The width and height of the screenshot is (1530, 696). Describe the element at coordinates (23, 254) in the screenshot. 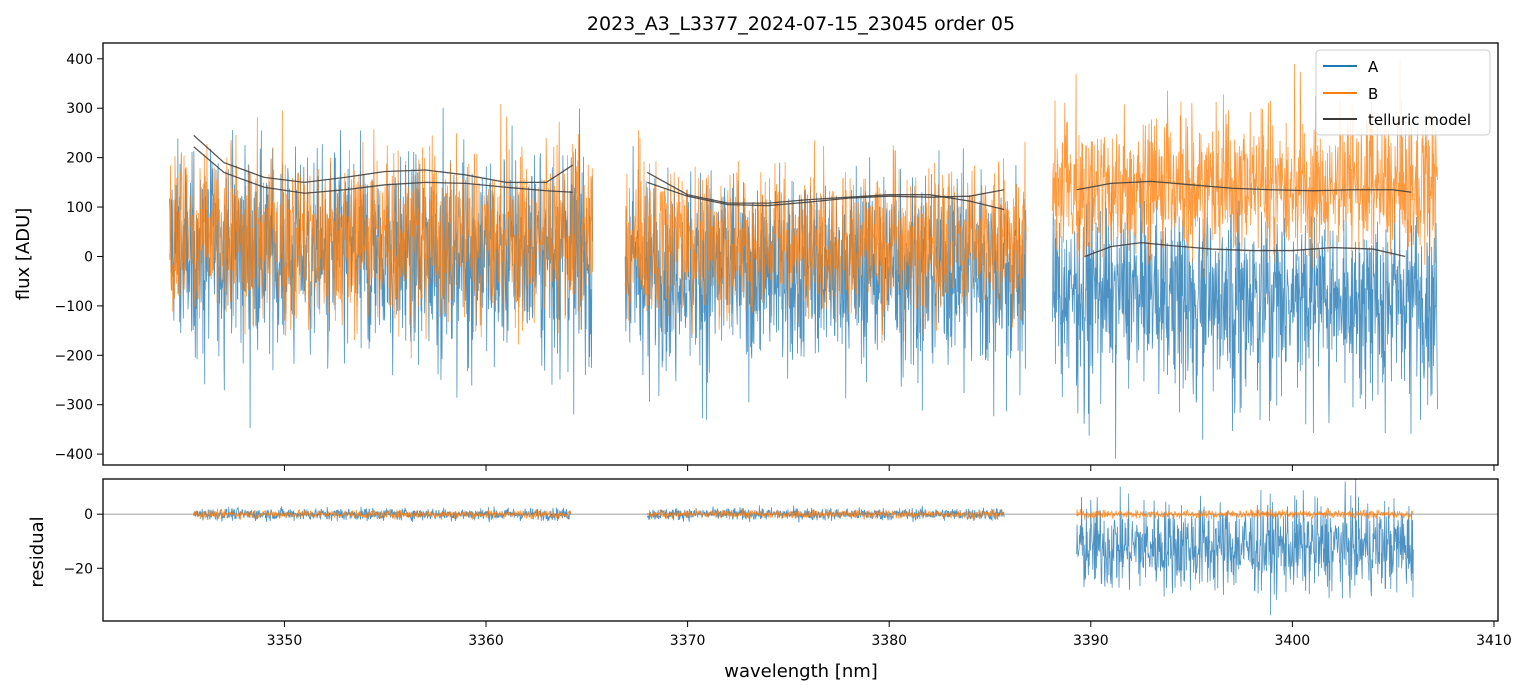

I see `flux-y-axis-label: flux [ADU]` at that location.